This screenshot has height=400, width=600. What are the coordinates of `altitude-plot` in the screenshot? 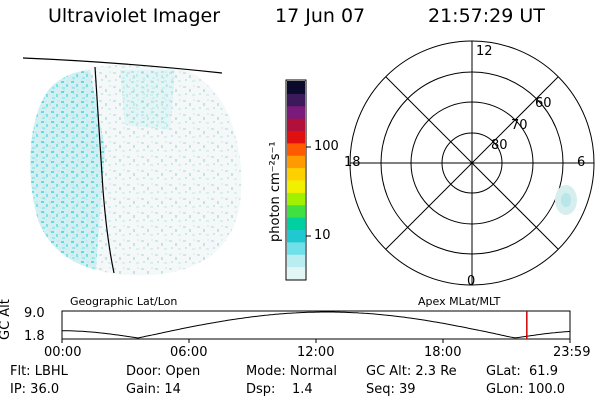 It's located at (316, 326).